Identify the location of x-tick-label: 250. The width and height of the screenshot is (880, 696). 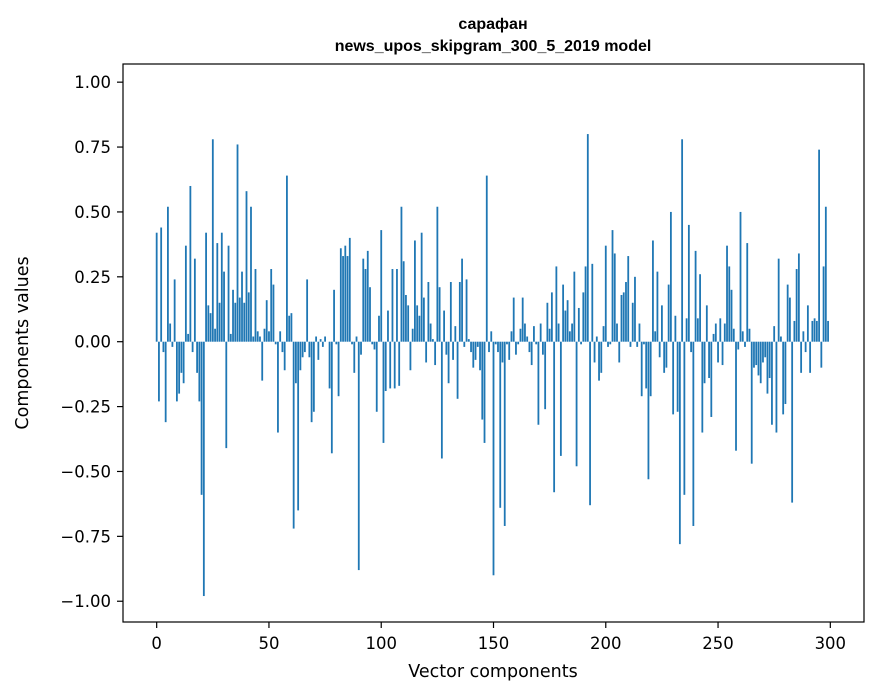
(718, 643).